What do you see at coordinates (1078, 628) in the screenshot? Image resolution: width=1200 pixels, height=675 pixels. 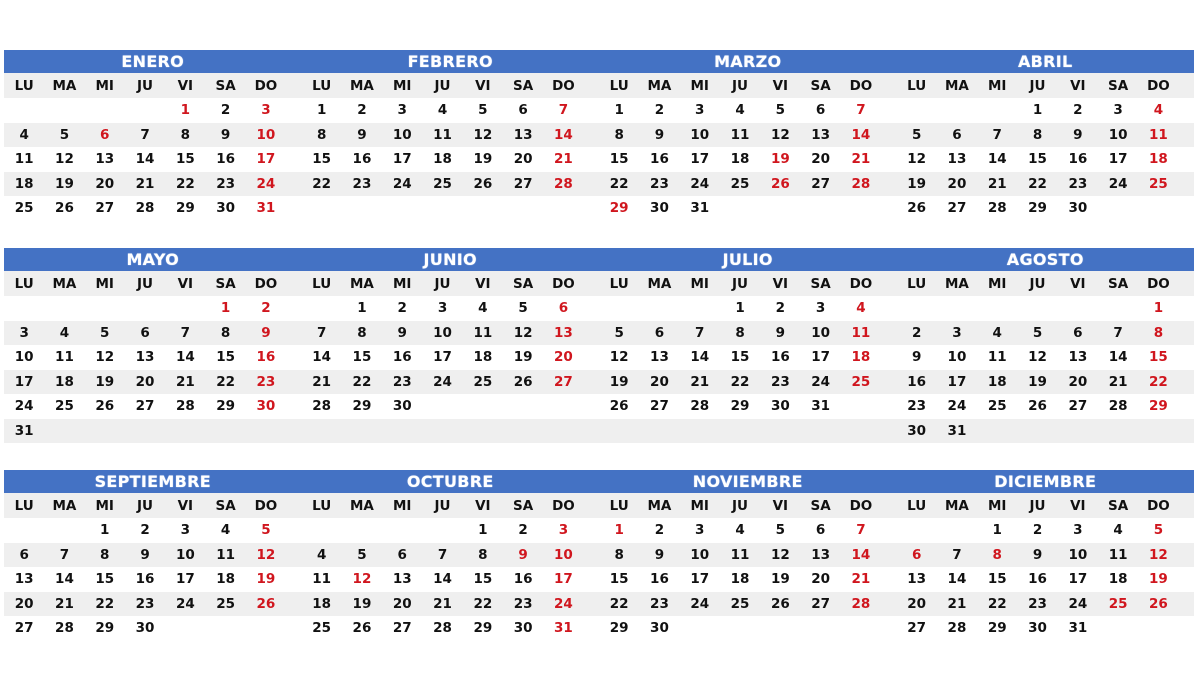 I see `day-cell: 31` at bounding box center [1078, 628].